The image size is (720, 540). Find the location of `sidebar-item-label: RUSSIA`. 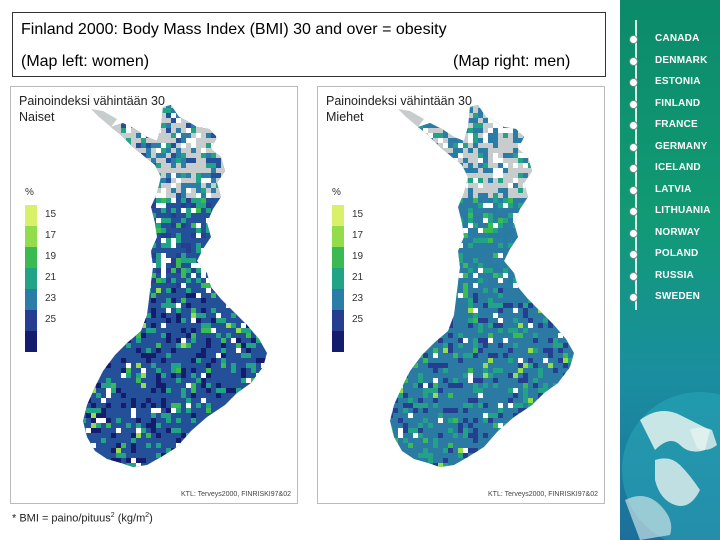

sidebar-item-label: RUSSIA is located at coordinates (674, 275).